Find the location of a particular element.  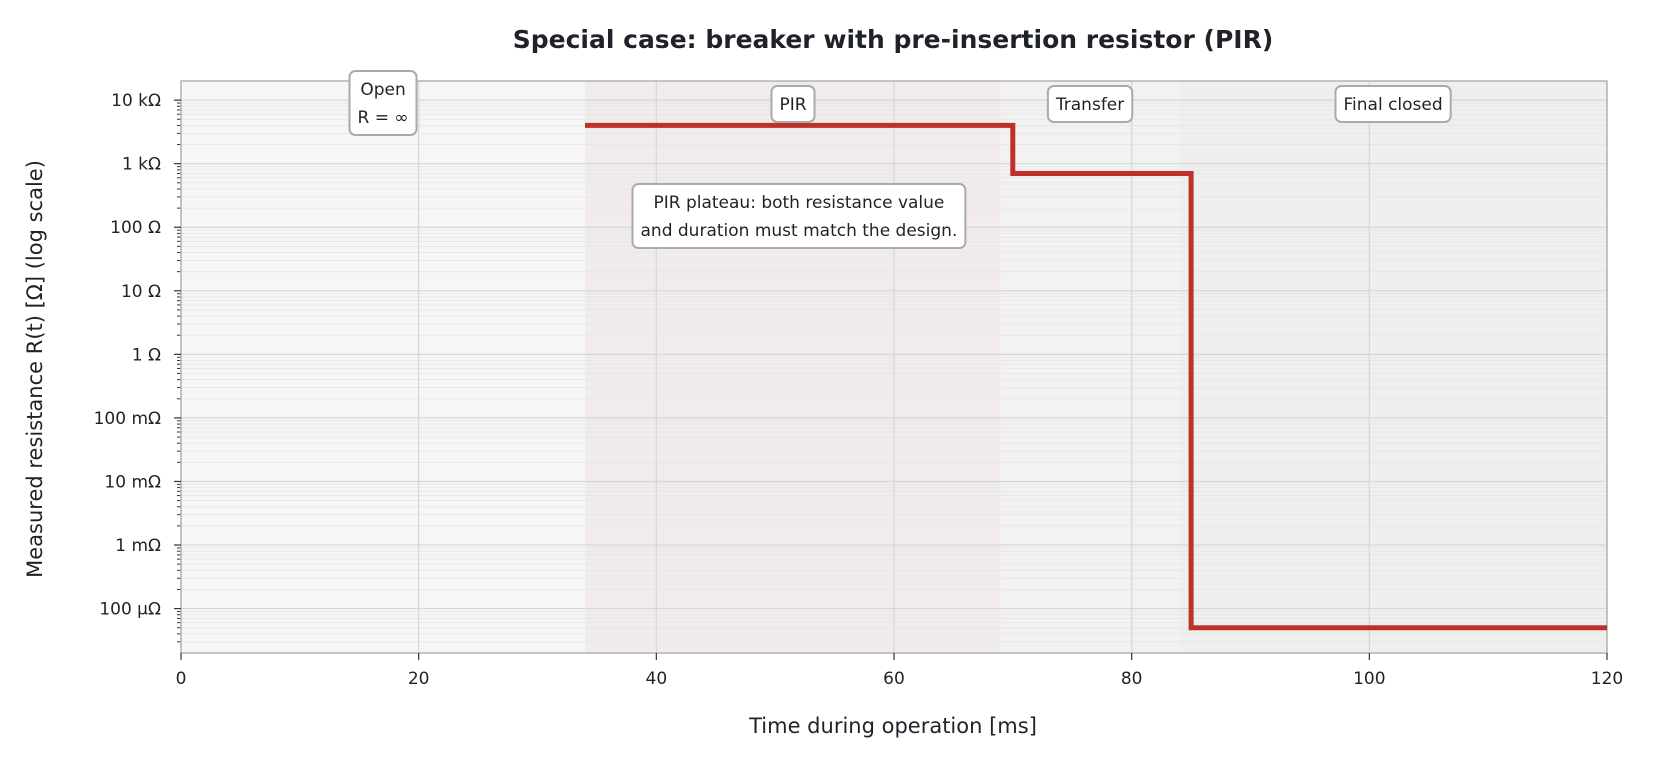

phase-label-2-box is located at coordinates (1090, 104).